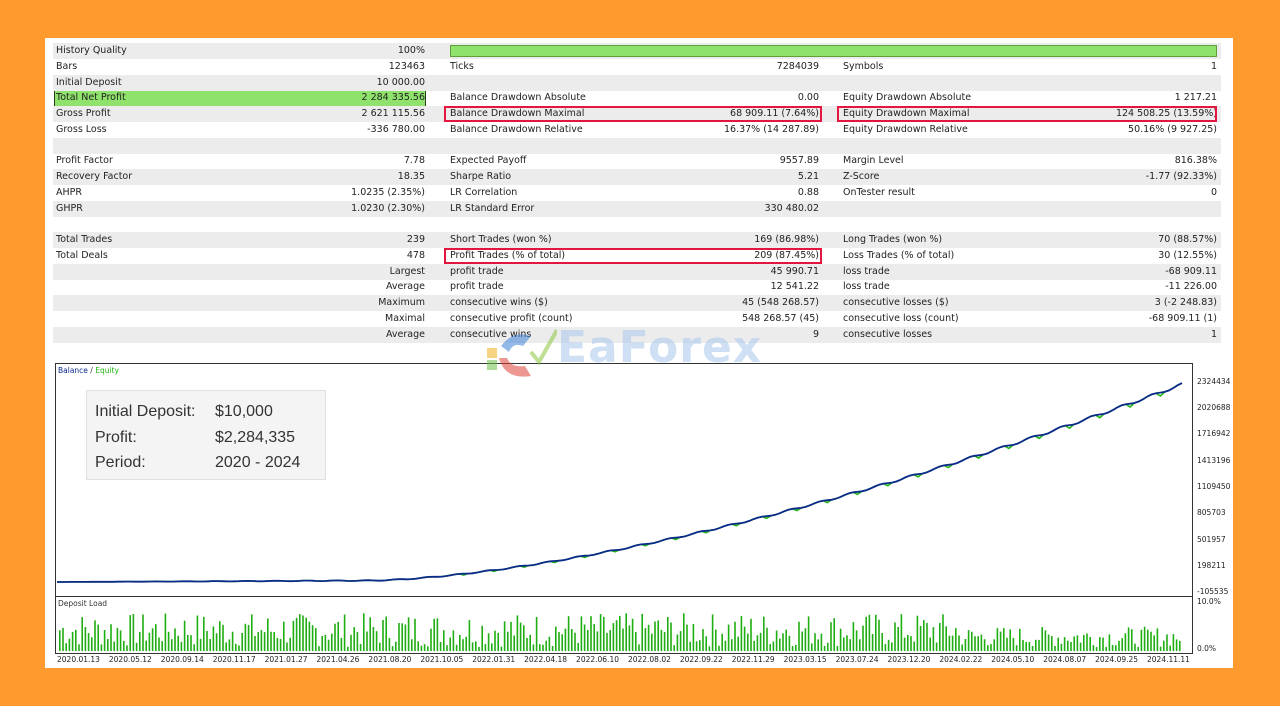  What do you see at coordinates (597, 659) in the screenshot?
I see `x-tick-label: 2022.06.10` at bounding box center [597, 659].